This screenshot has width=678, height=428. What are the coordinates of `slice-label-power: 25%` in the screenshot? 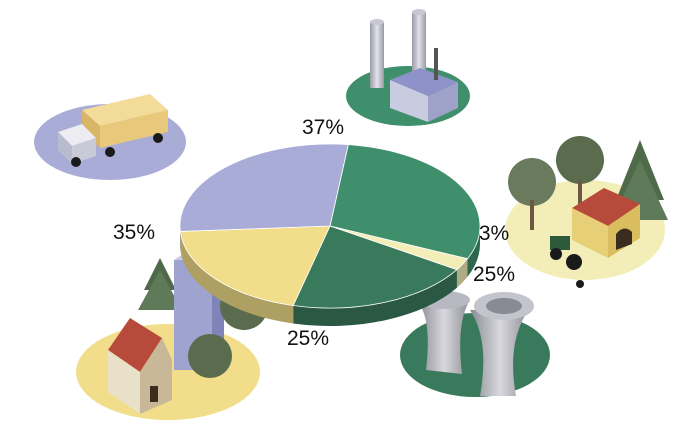 It's located at (494, 274).